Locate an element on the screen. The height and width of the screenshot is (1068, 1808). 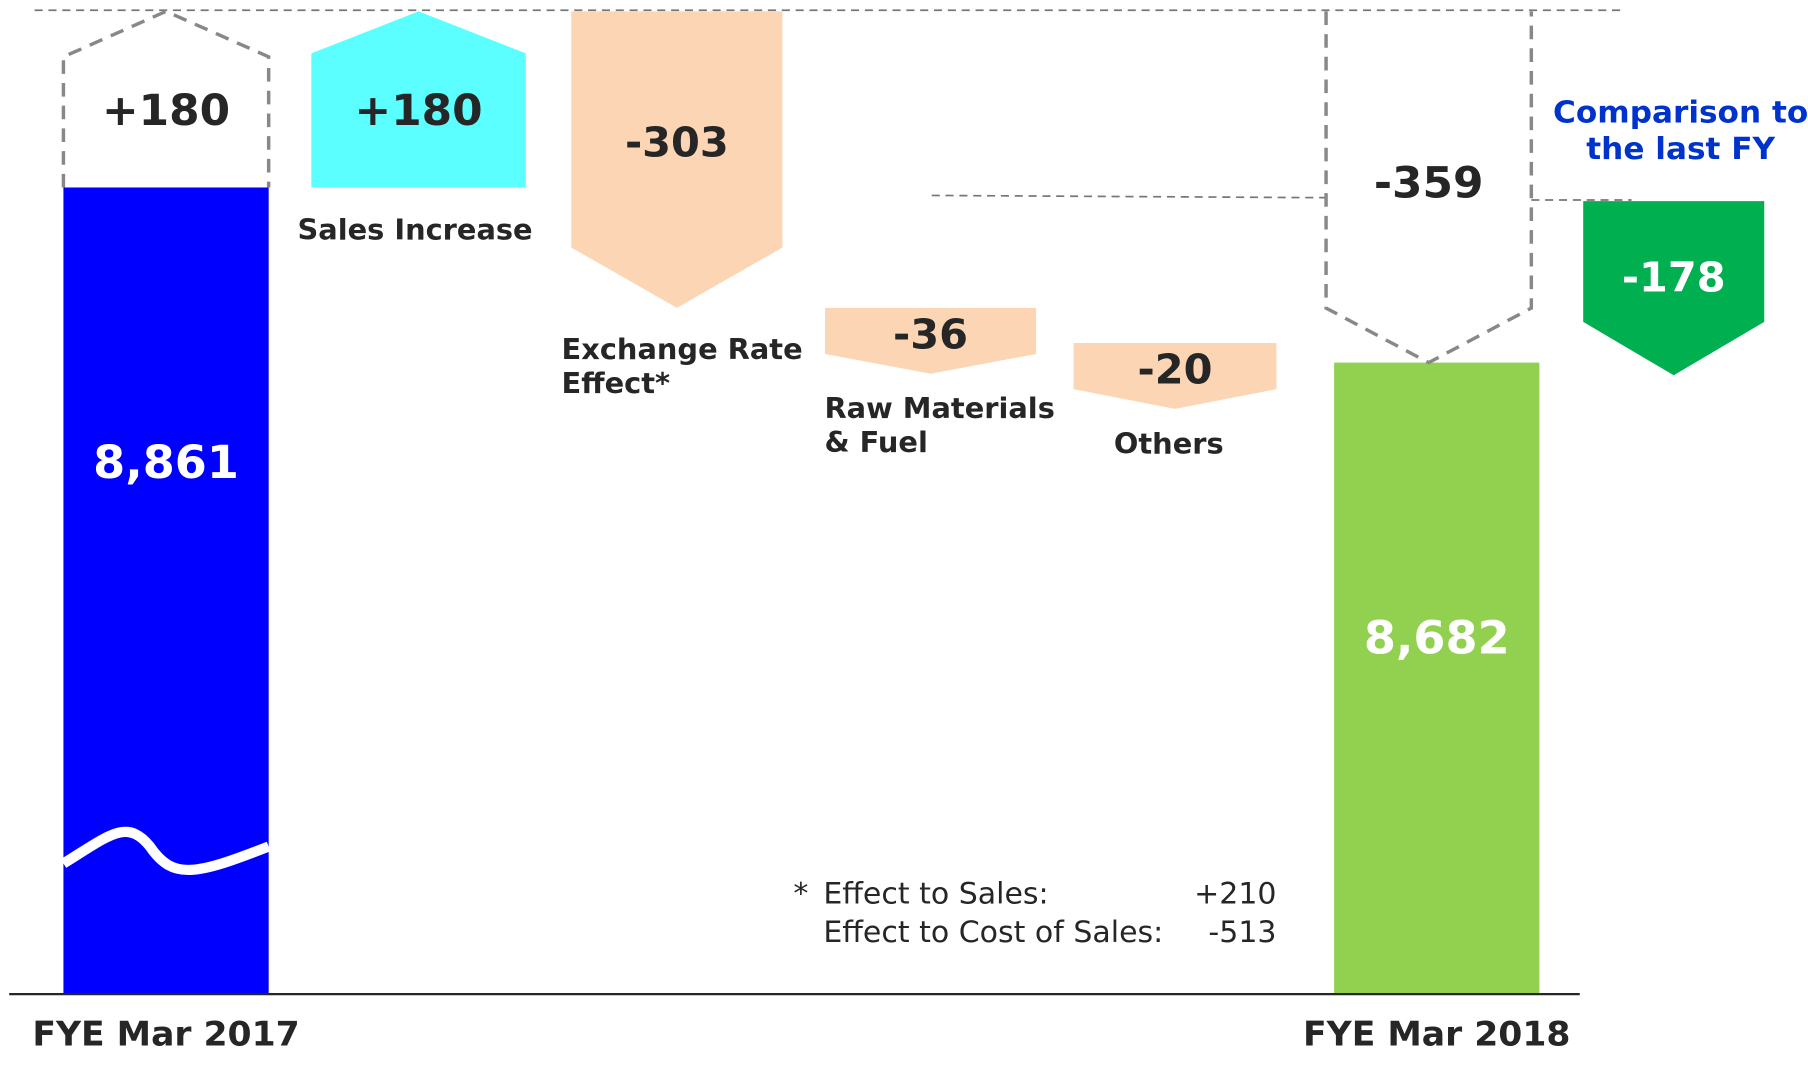
category-label: Others is located at coordinates (1168, 444).